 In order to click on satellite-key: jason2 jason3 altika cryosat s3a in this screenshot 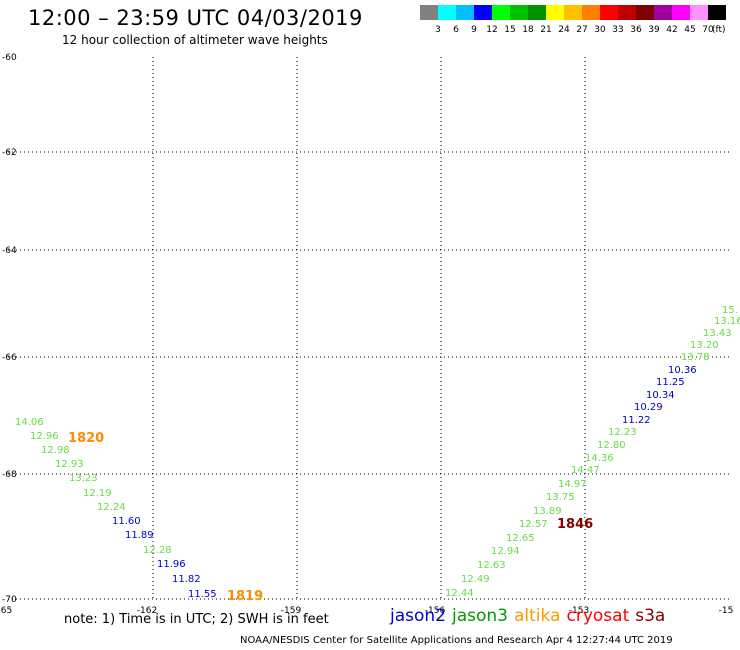, I will do `click(530, 616)`.